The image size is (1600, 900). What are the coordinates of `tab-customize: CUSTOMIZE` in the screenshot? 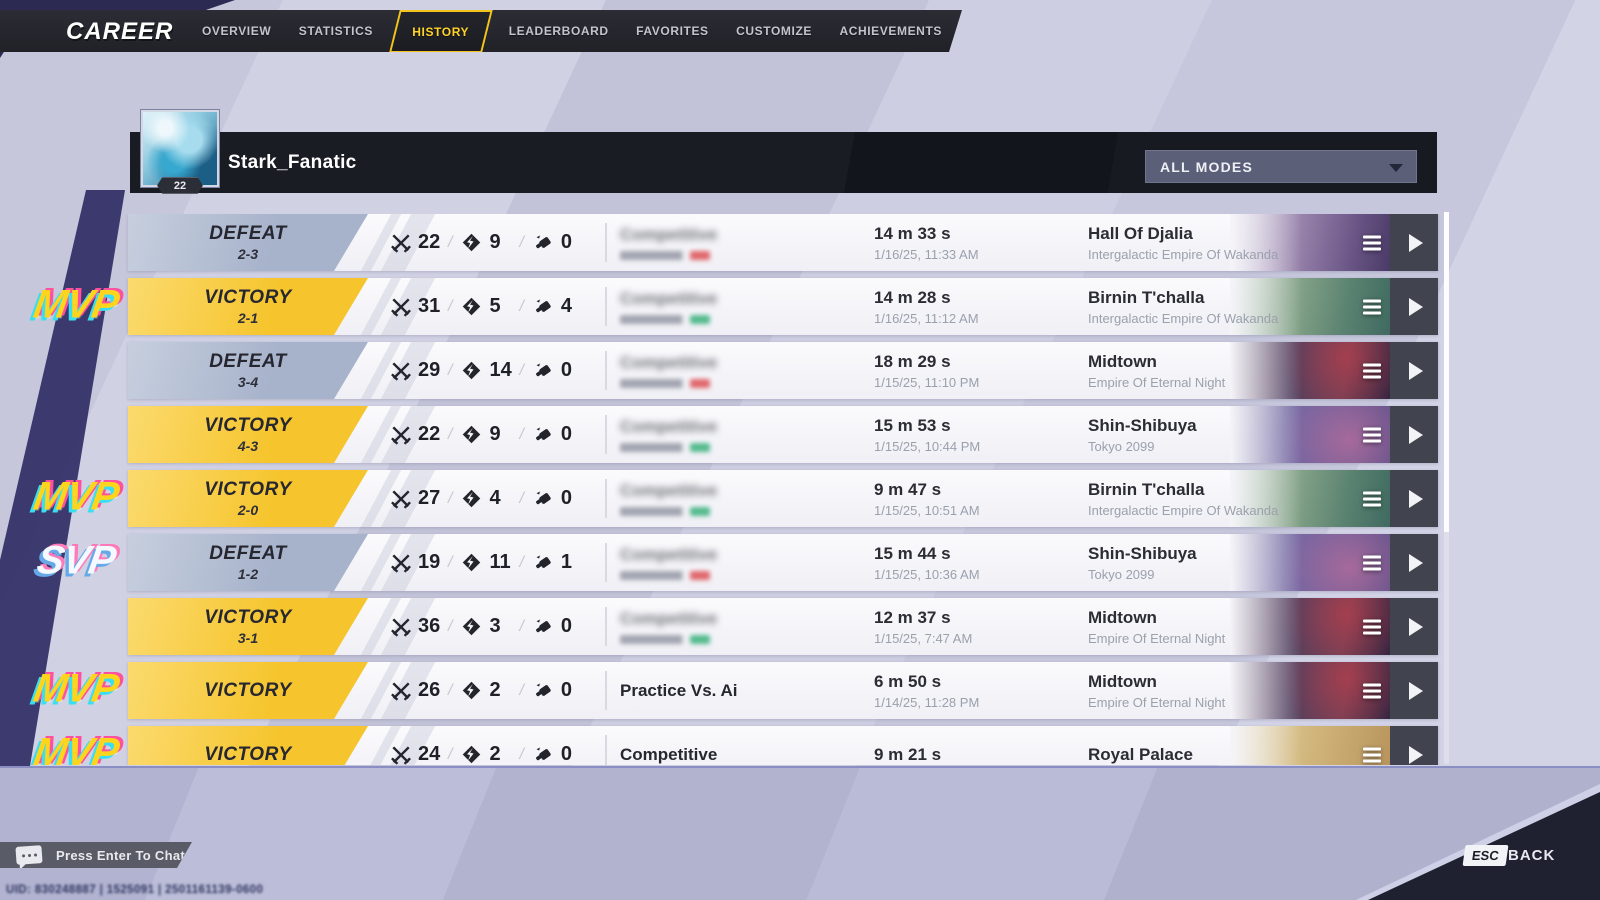 It's located at (774, 31).